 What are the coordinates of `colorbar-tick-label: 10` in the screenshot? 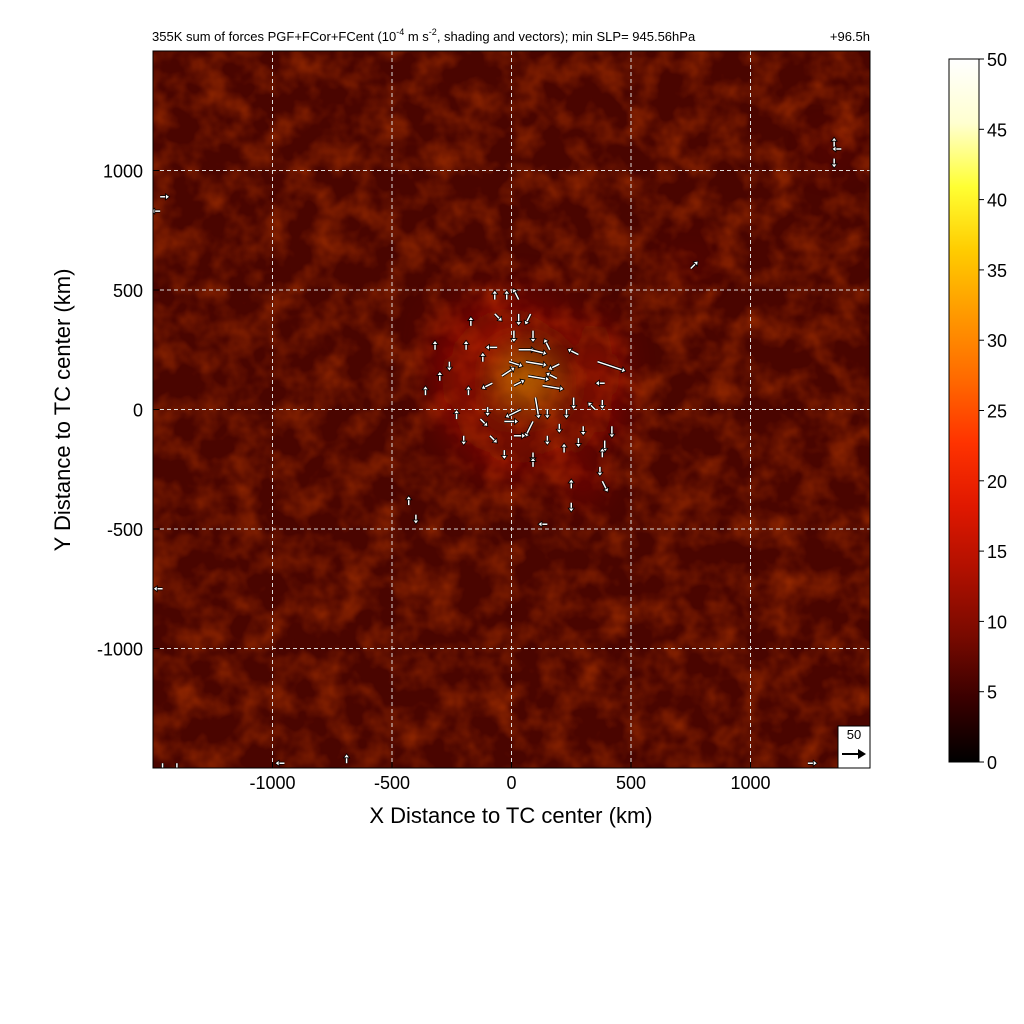 It's located at (997, 622).